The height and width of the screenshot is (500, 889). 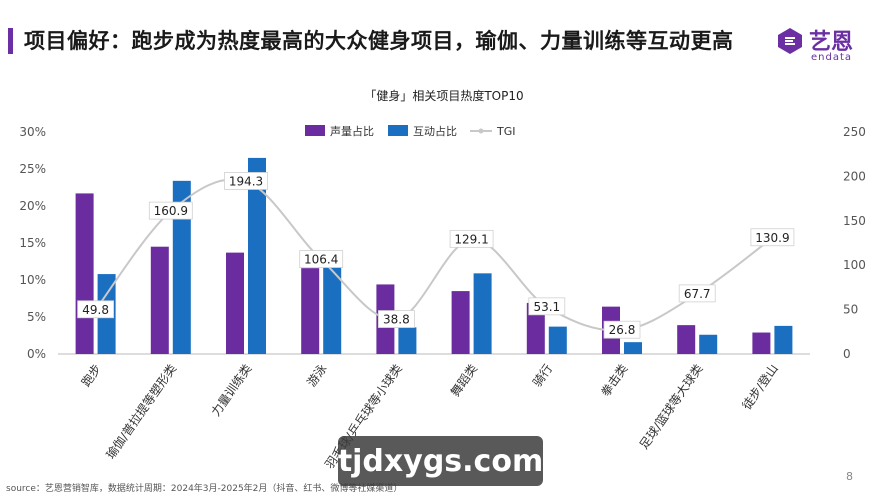 I want to click on x-category-label: 跑步, so click(x=91, y=376).